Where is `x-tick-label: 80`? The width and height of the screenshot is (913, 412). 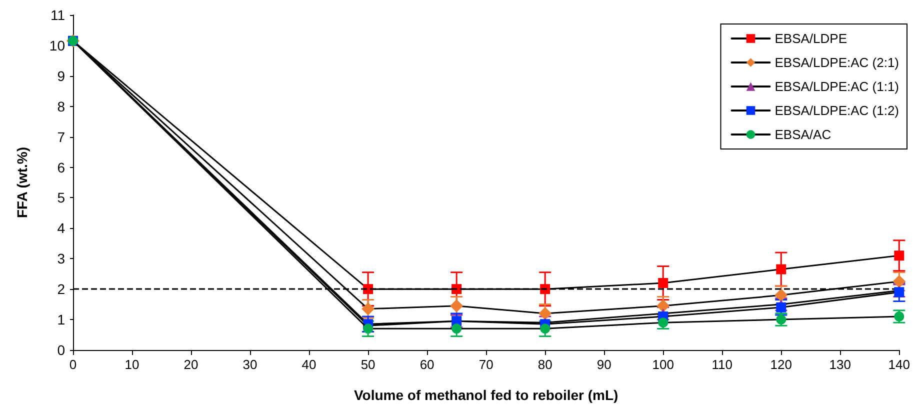 x-tick-label: 80 is located at coordinates (545, 364).